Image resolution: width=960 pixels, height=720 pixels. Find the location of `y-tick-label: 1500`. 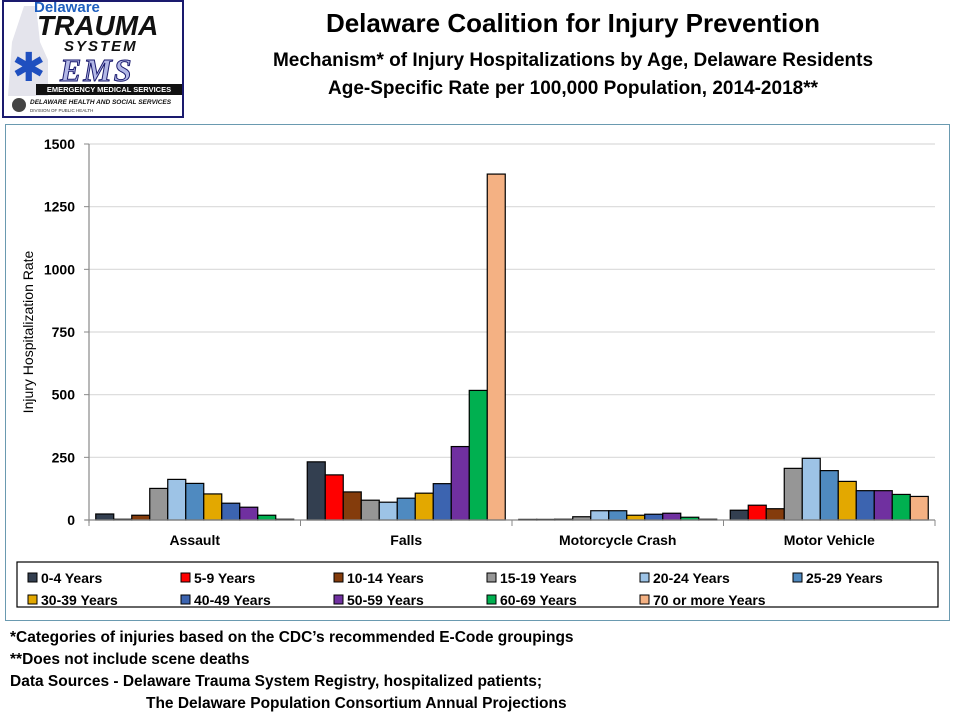

y-tick-label: 1500 is located at coordinates (59, 144).